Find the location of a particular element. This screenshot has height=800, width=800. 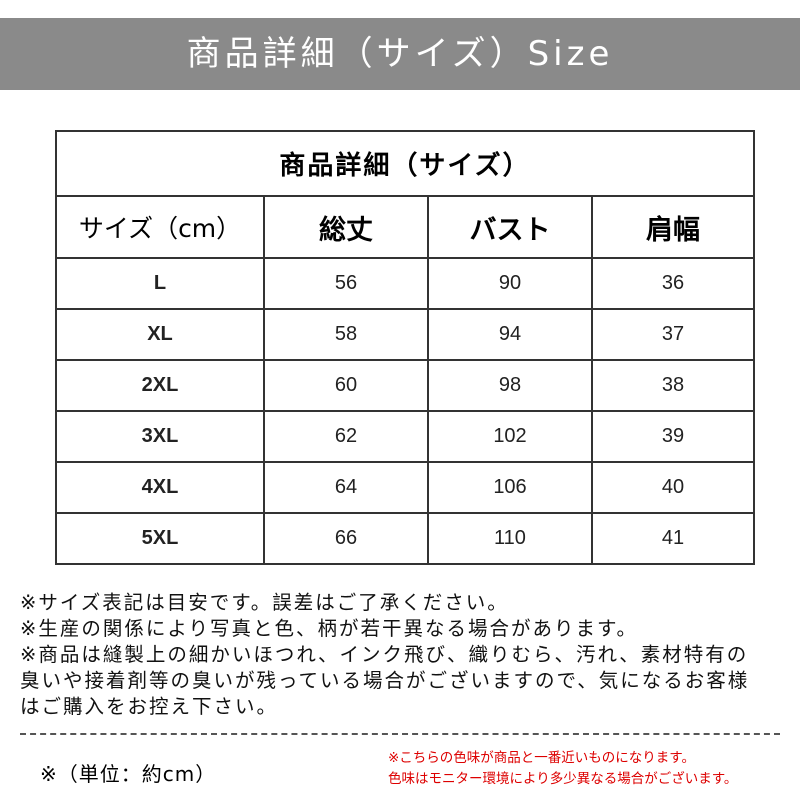

table-cell: 102 is located at coordinates (510, 436).